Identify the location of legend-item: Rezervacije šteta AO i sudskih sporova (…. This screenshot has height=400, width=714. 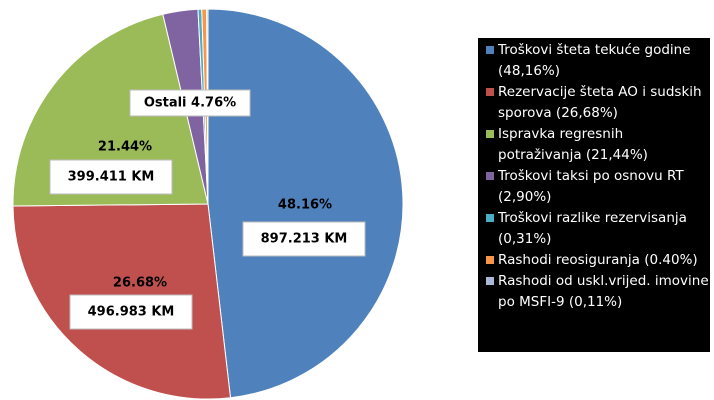
(597, 103).